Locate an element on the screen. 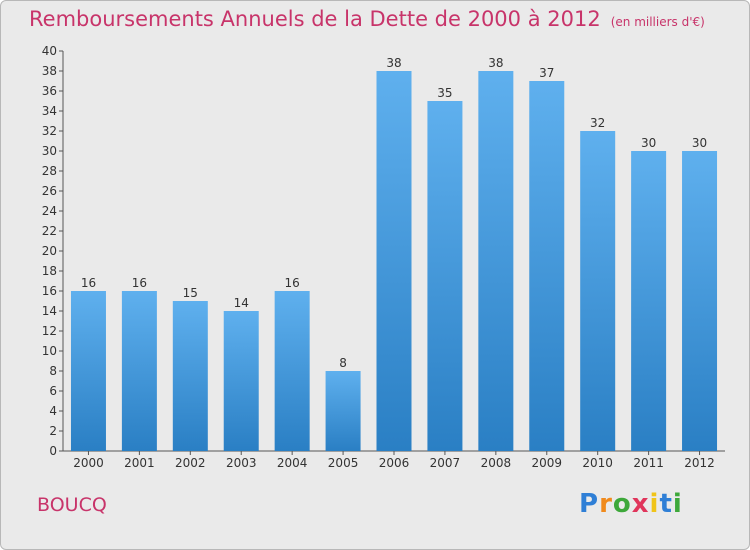  data-label-2007: 35 is located at coordinates (444, 93).